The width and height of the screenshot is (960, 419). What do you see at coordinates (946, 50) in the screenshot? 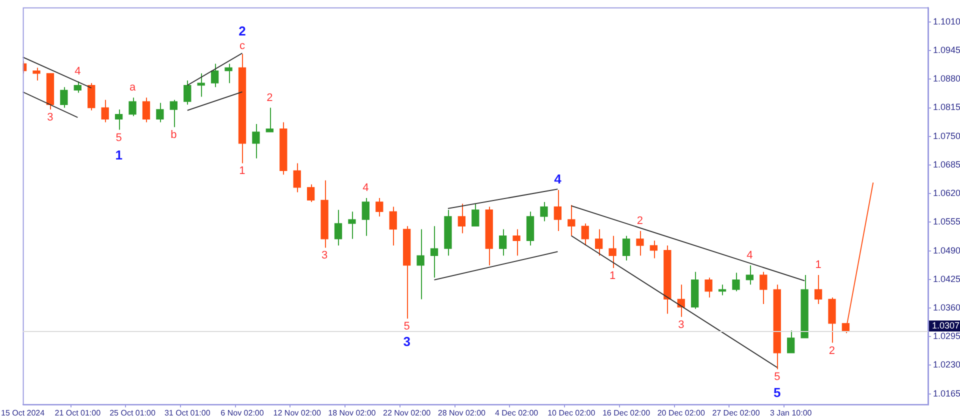
I see `y-tick-label: 1.0945` at bounding box center [946, 50].